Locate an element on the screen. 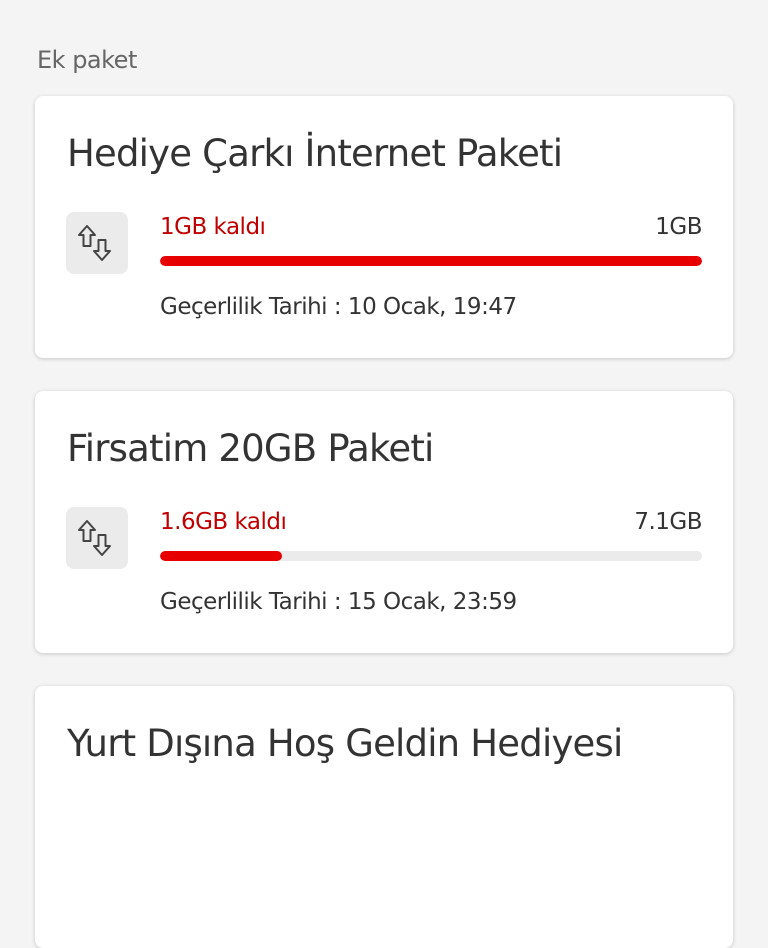  remaining-amount: 1.6GB kaldı is located at coordinates (223, 522).